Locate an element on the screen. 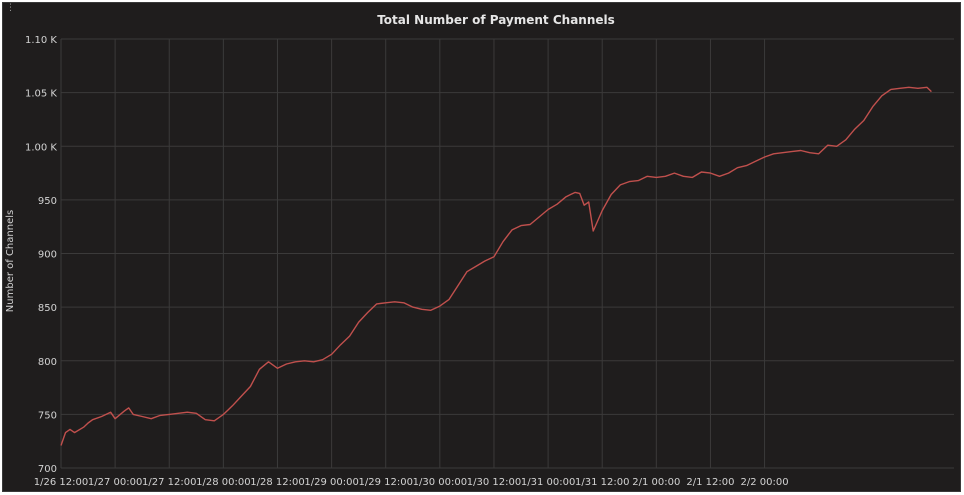 The height and width of the screenshot is (495, 964). y-tick-label: 700 is located at coordinates (47, 469).